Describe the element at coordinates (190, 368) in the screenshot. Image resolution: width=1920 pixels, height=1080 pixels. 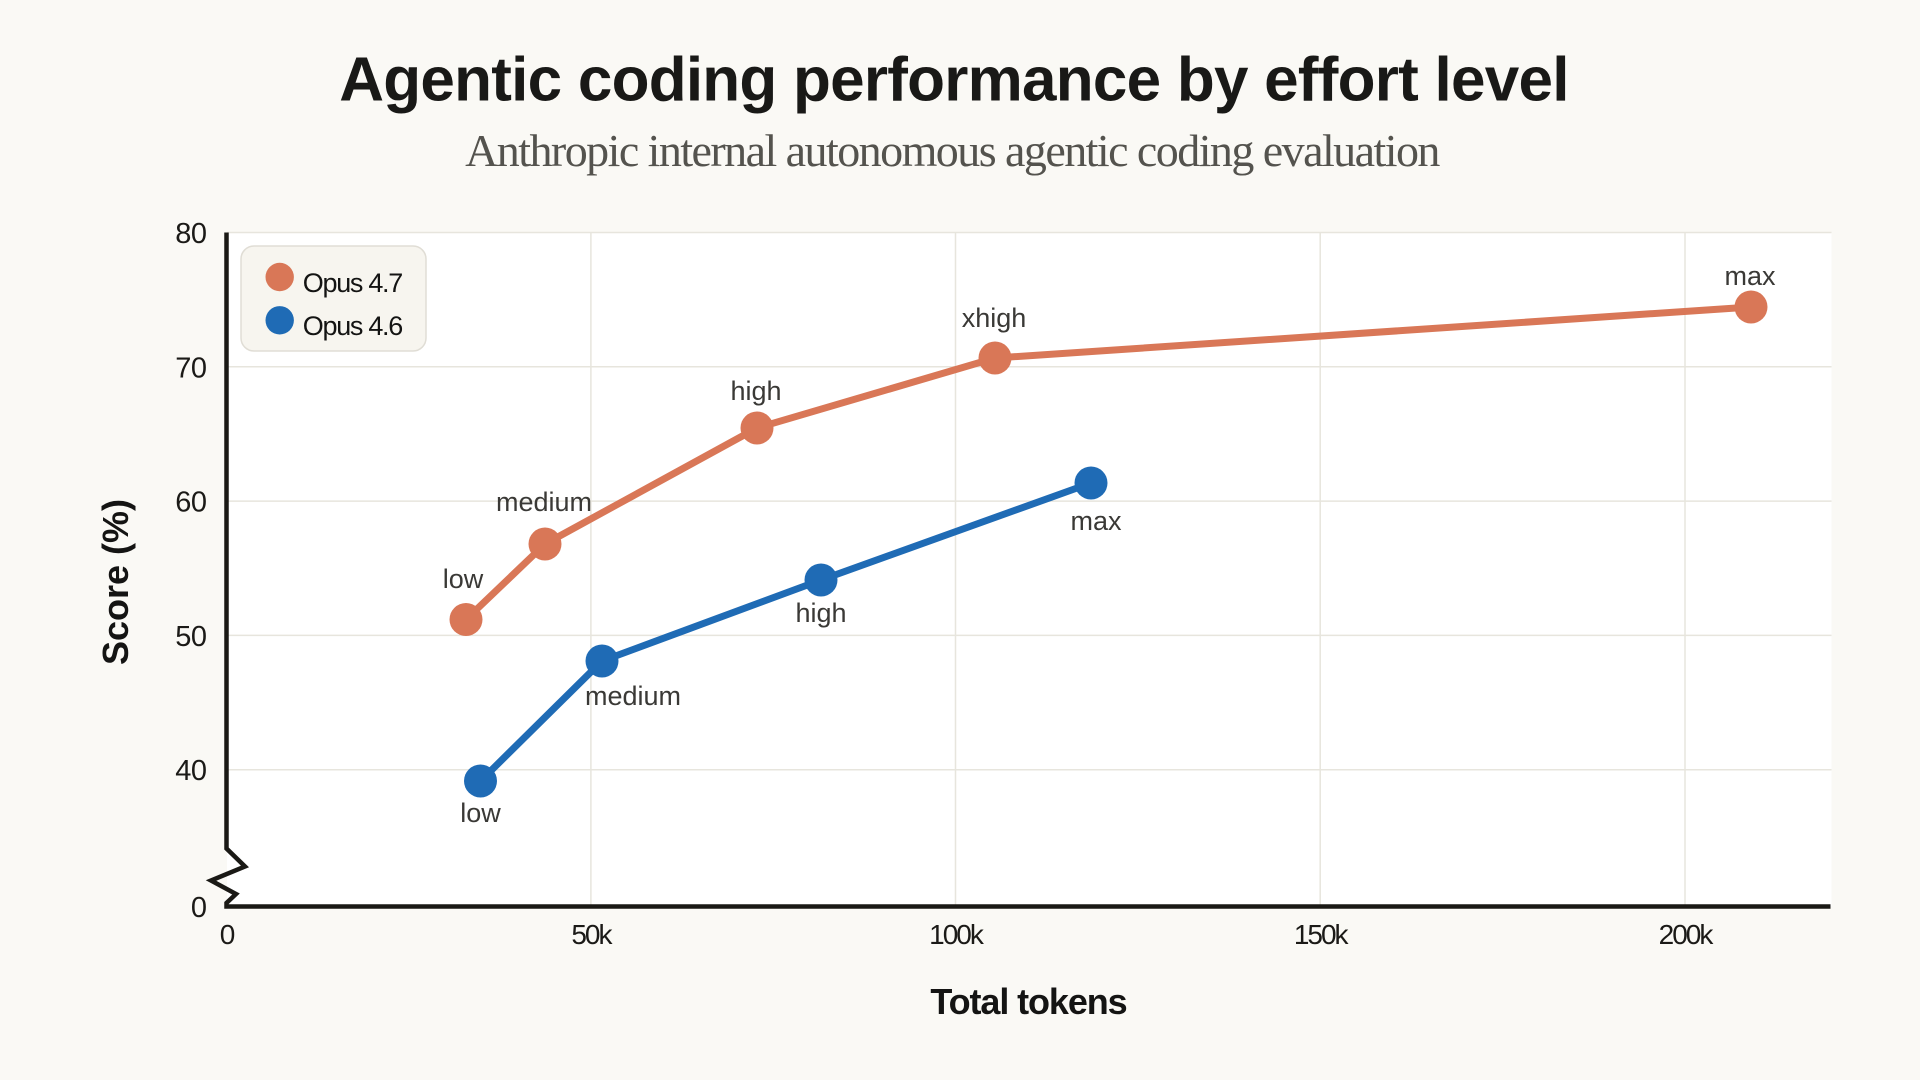
I see `svg-text: 70` at that location.